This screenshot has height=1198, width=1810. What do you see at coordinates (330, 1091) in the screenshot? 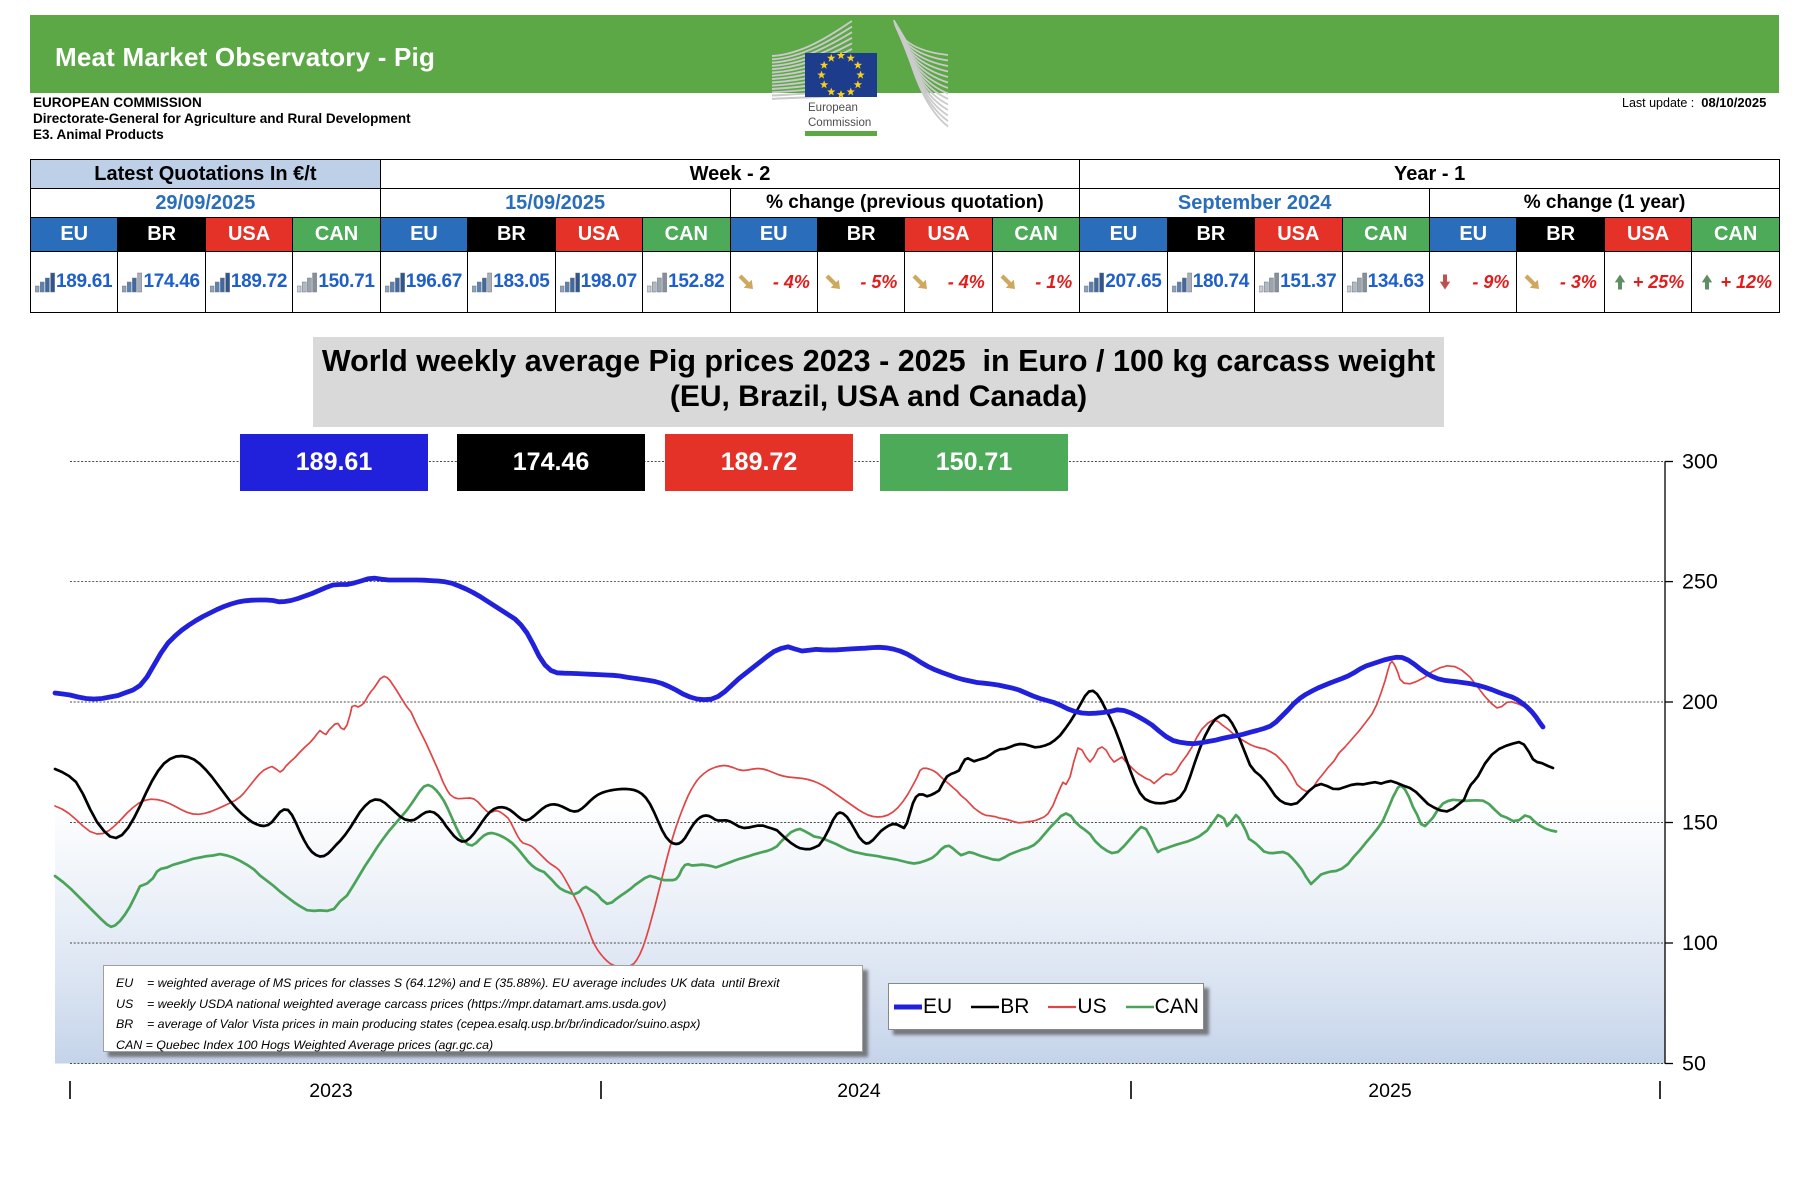
I see `svg-text: 2023` at bounding box center [330, 1091].